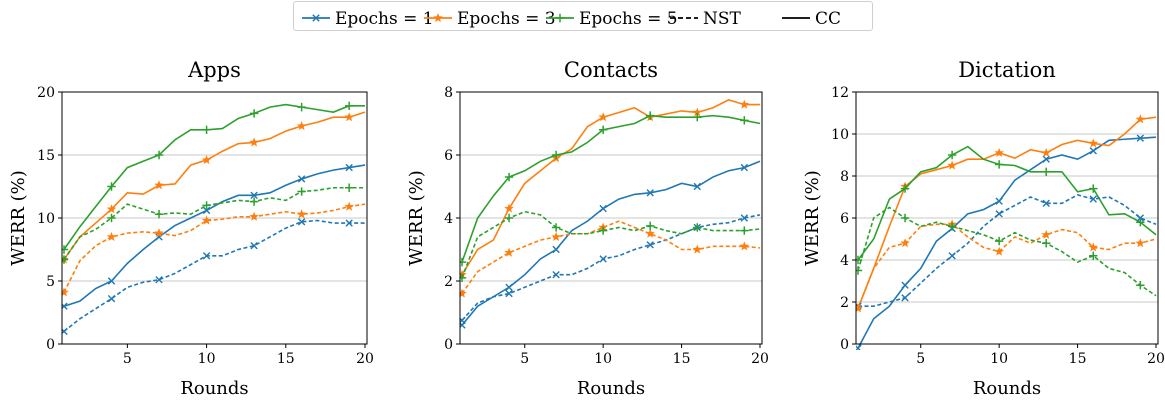 Image resolution: width=1165 pixels, height=402 pixels. Describe the element at coordinates (811, 19) in the screenshot. I see `legend-item-cc: CC` at that location.